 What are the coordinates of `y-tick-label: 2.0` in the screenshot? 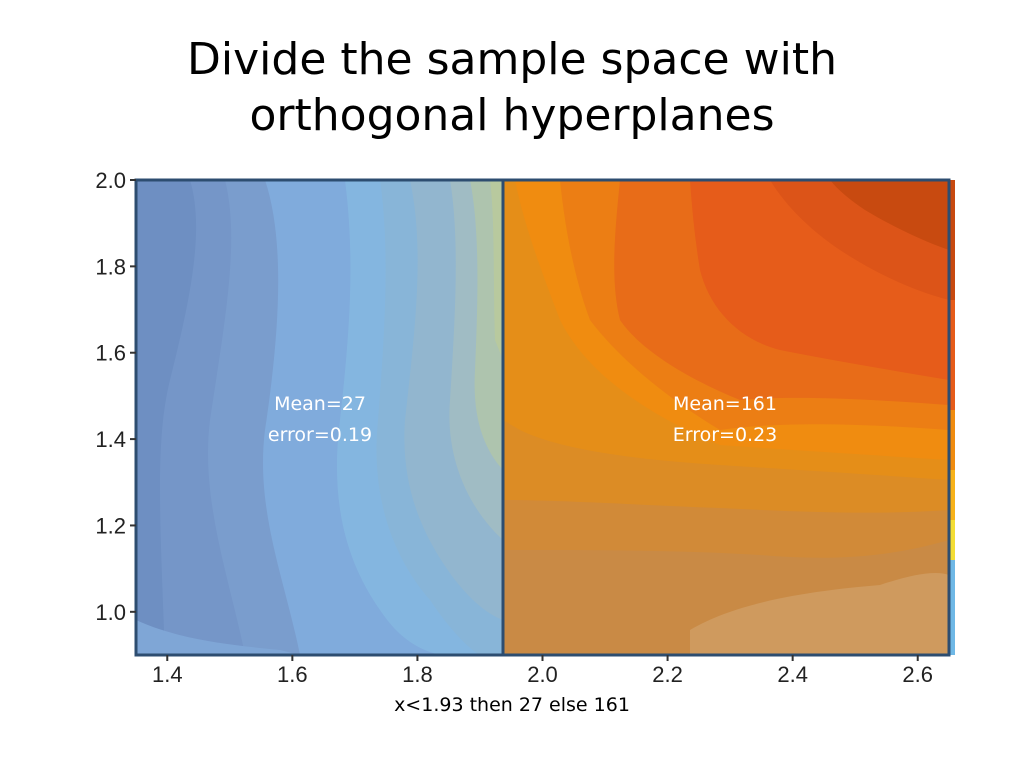 It's located at (110, 180).